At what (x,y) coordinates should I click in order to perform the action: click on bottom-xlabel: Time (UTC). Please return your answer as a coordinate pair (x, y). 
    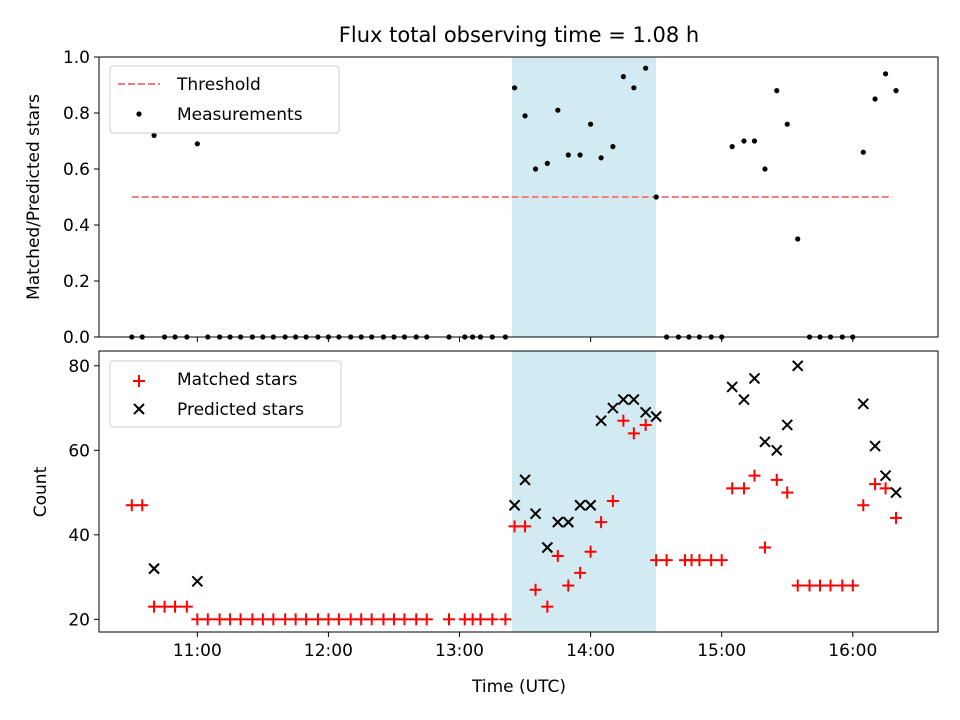
    Looking at the image, I should click on (518, 687).